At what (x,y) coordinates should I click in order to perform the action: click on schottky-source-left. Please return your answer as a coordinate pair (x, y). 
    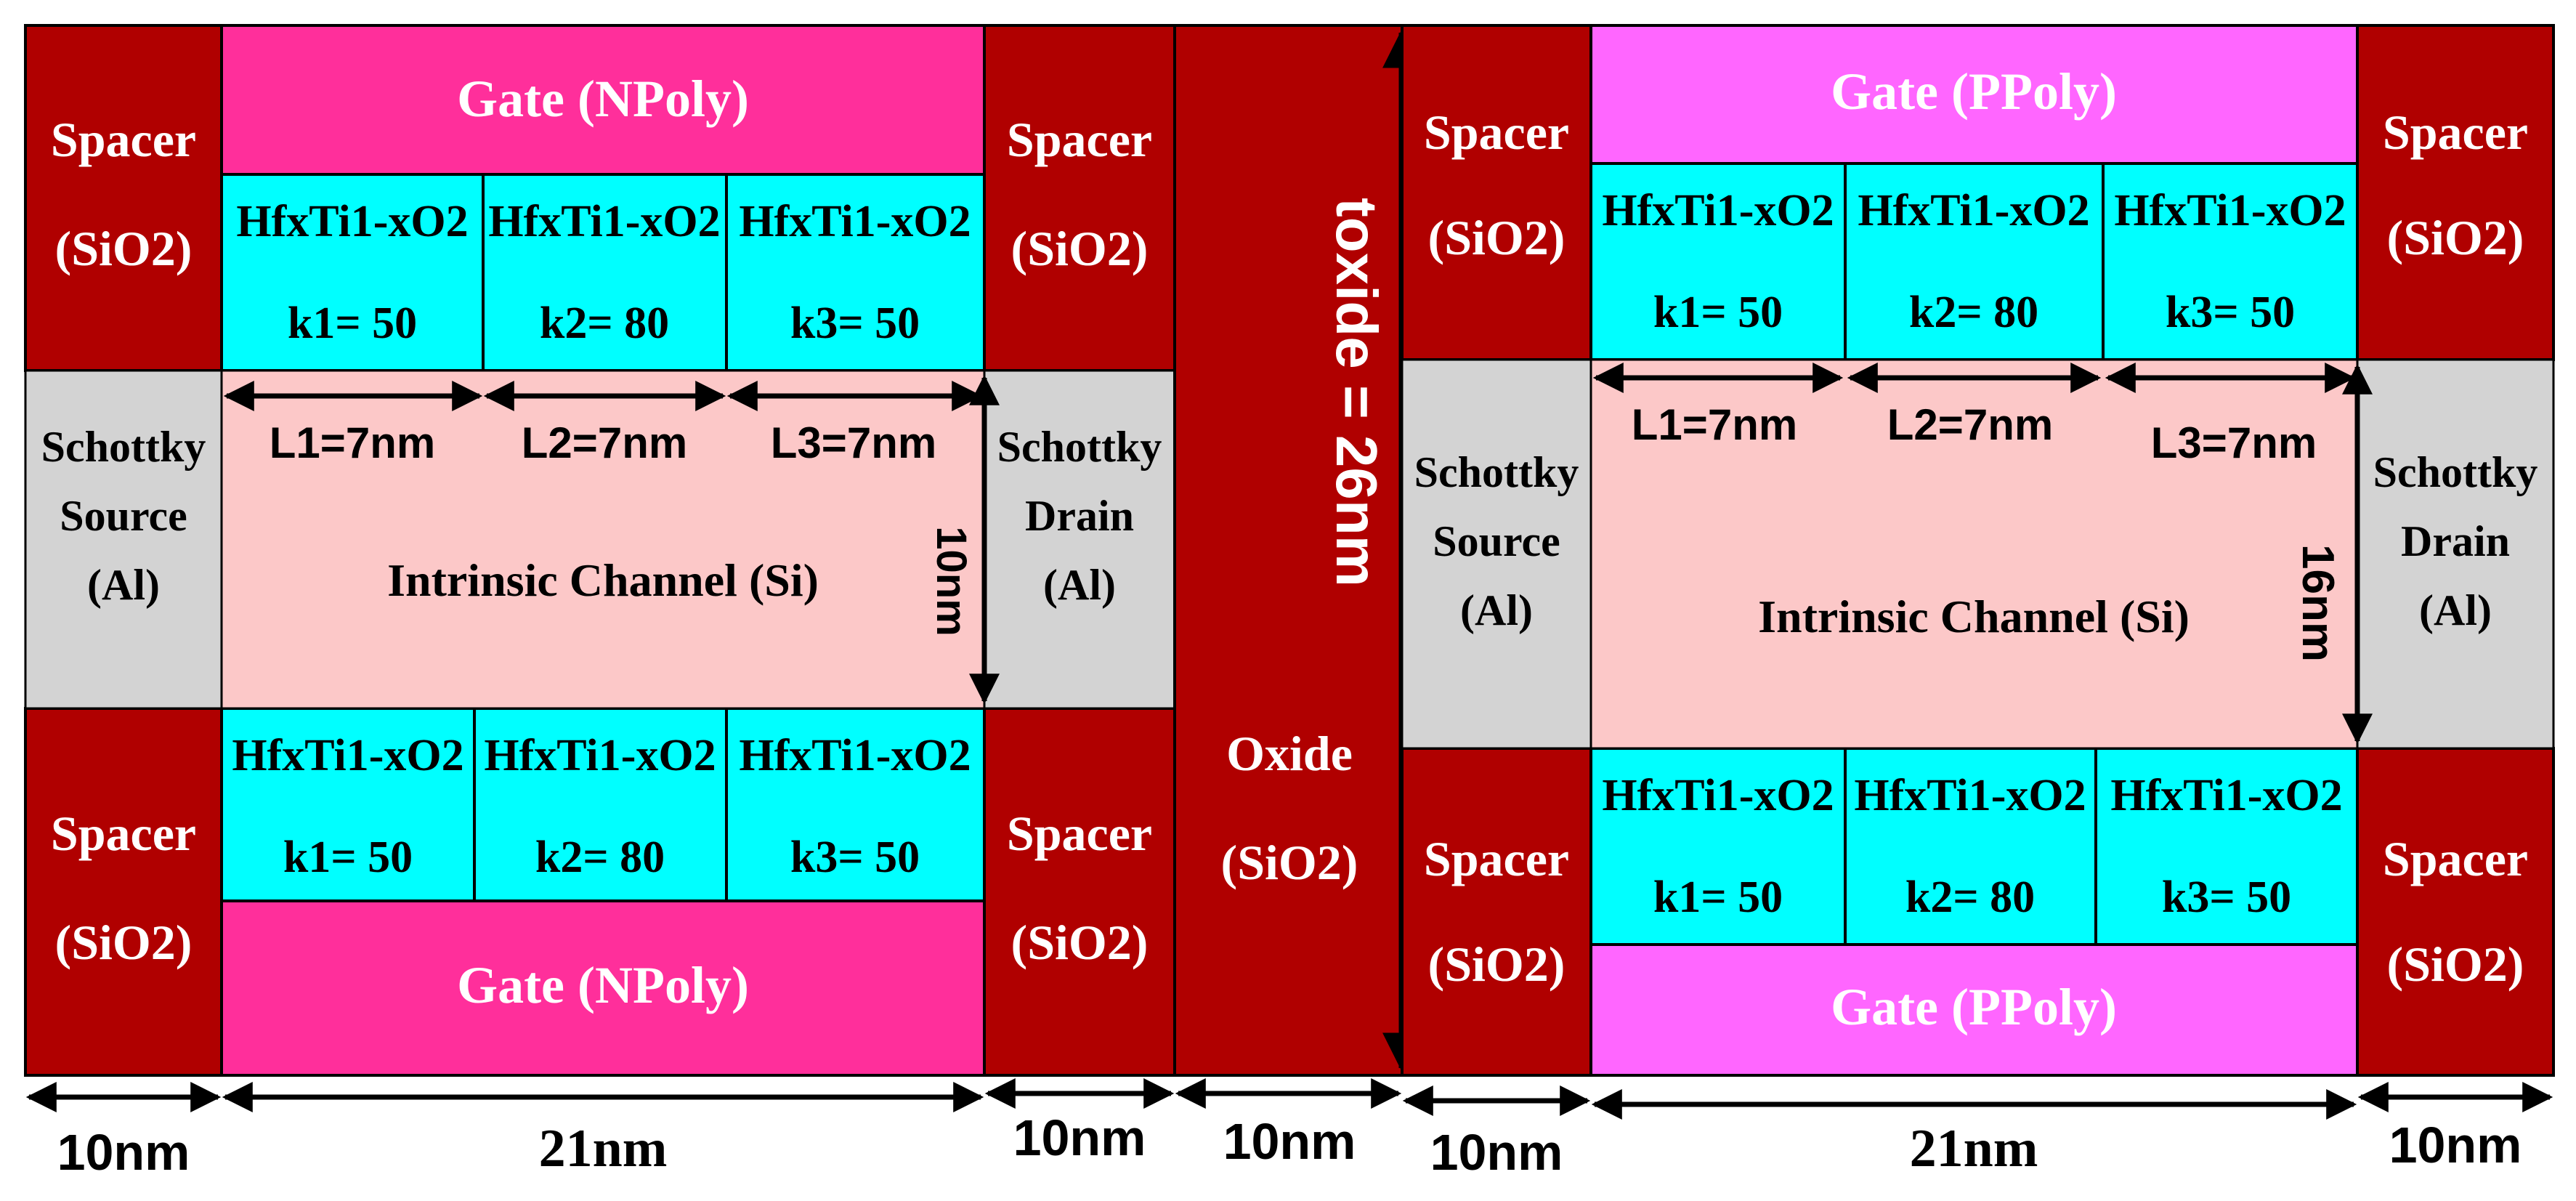
    Looking at the image, I should click on (123, 539).